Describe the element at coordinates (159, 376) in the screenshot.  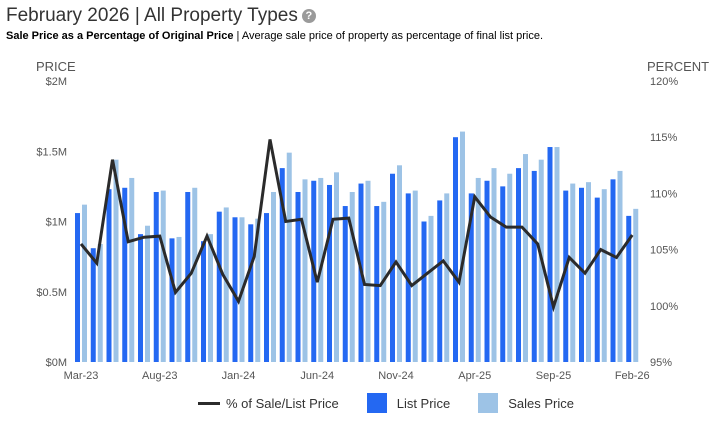
I see `x-tick-label: Aug-23` at that location.